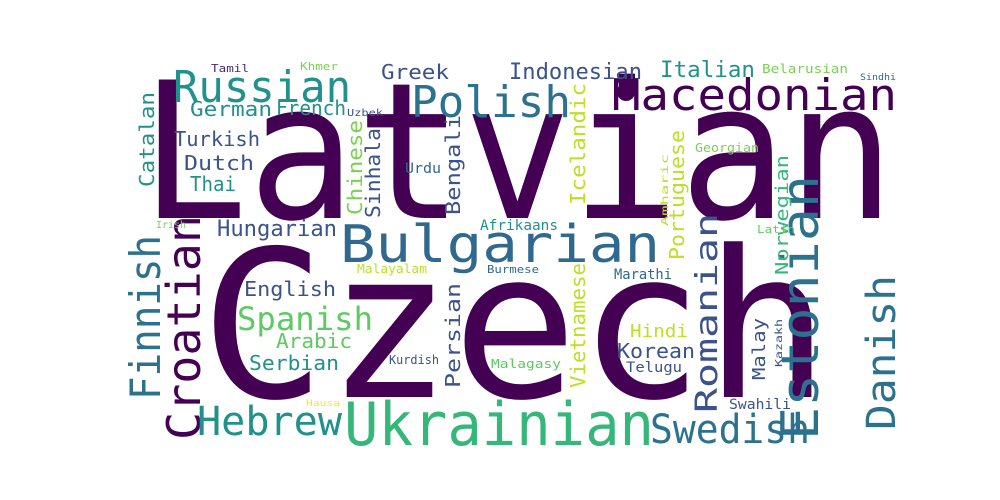 This screenshot has width=1000, height=500. Describe the element at coordinates (759, 349) in the screenshot. I see `word-malay: Malay` at that location.